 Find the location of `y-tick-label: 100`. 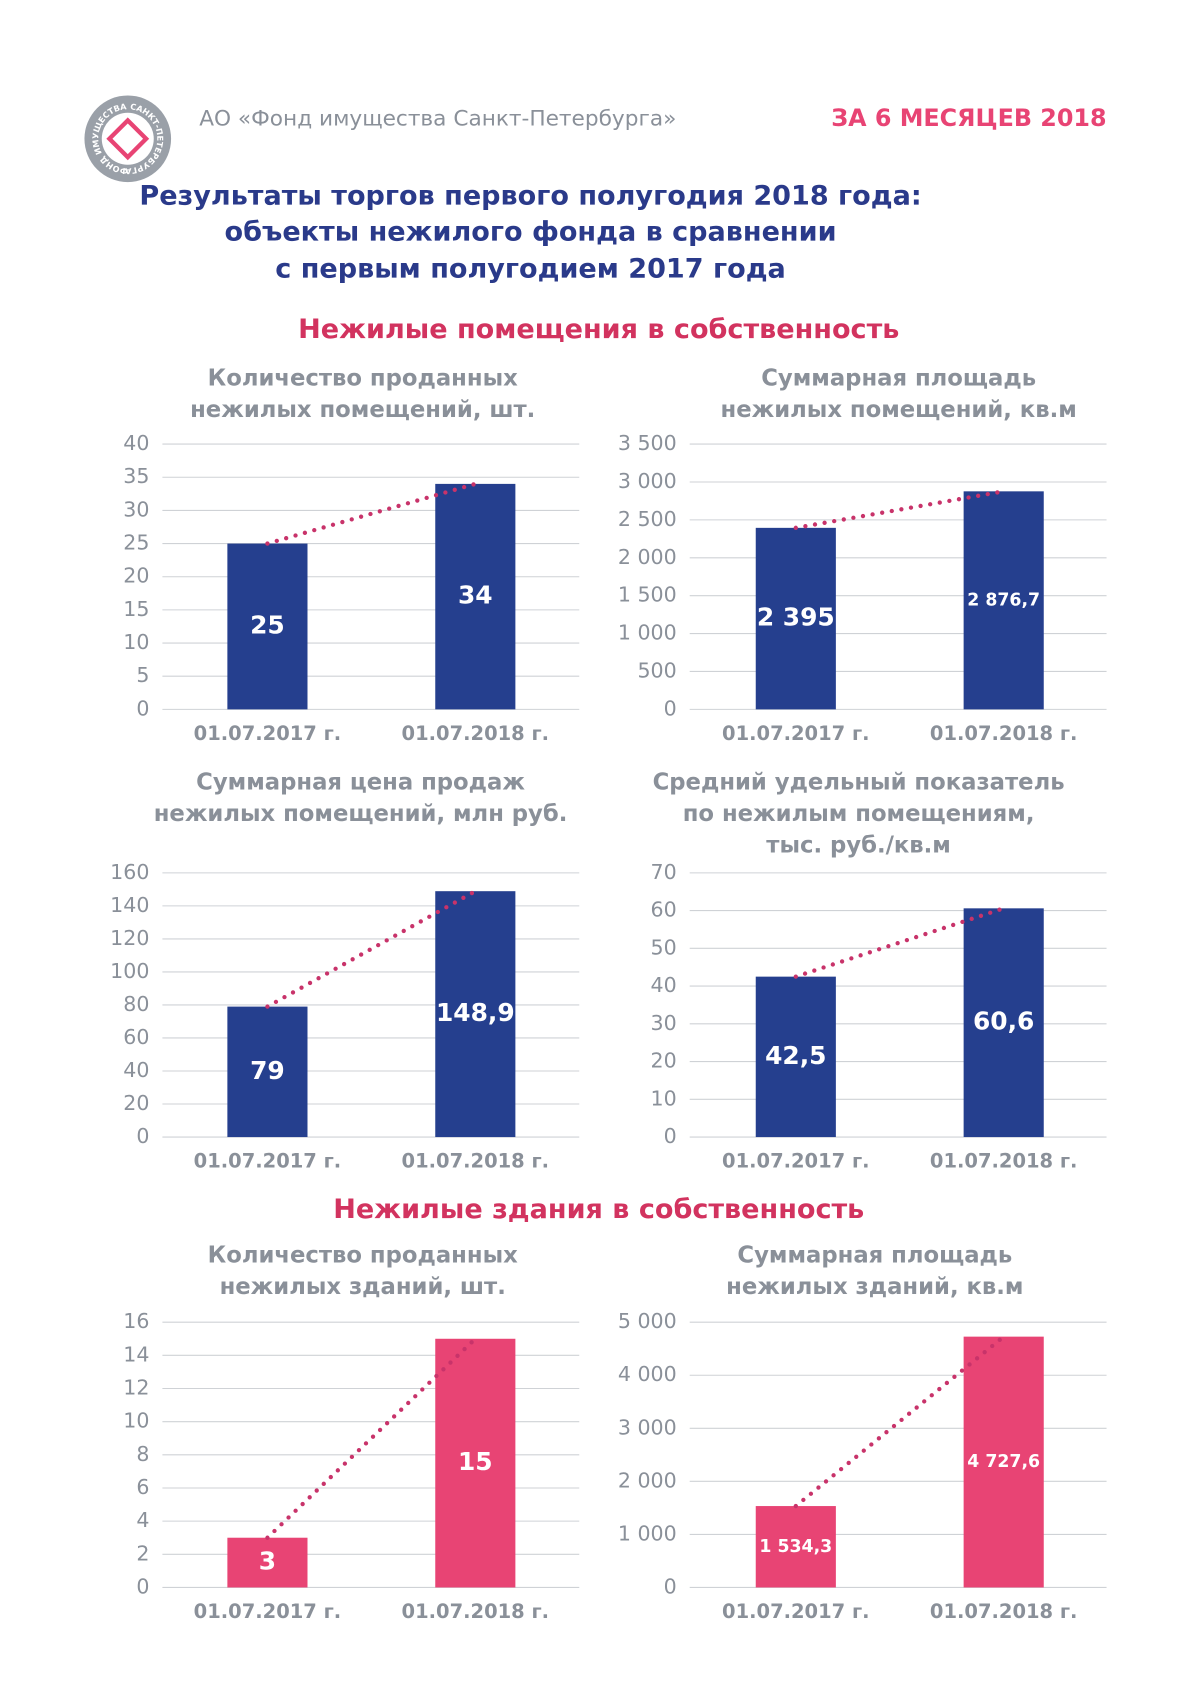

y-tick-label: 100 is located at coordinates (129, 971).